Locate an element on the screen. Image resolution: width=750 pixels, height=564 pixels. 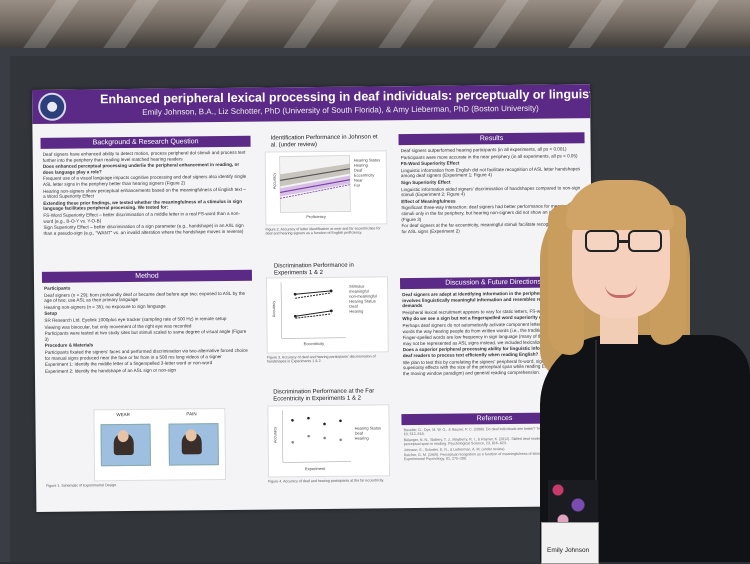
fig4-plot is located at coordinates (316, 436).